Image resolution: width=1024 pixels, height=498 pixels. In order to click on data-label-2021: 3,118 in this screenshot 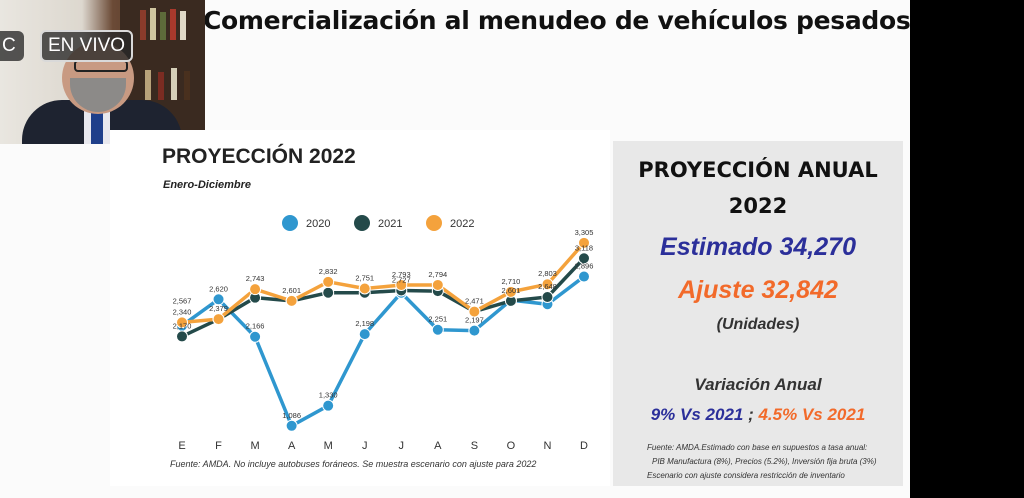, I will do `click(584, 247)`.